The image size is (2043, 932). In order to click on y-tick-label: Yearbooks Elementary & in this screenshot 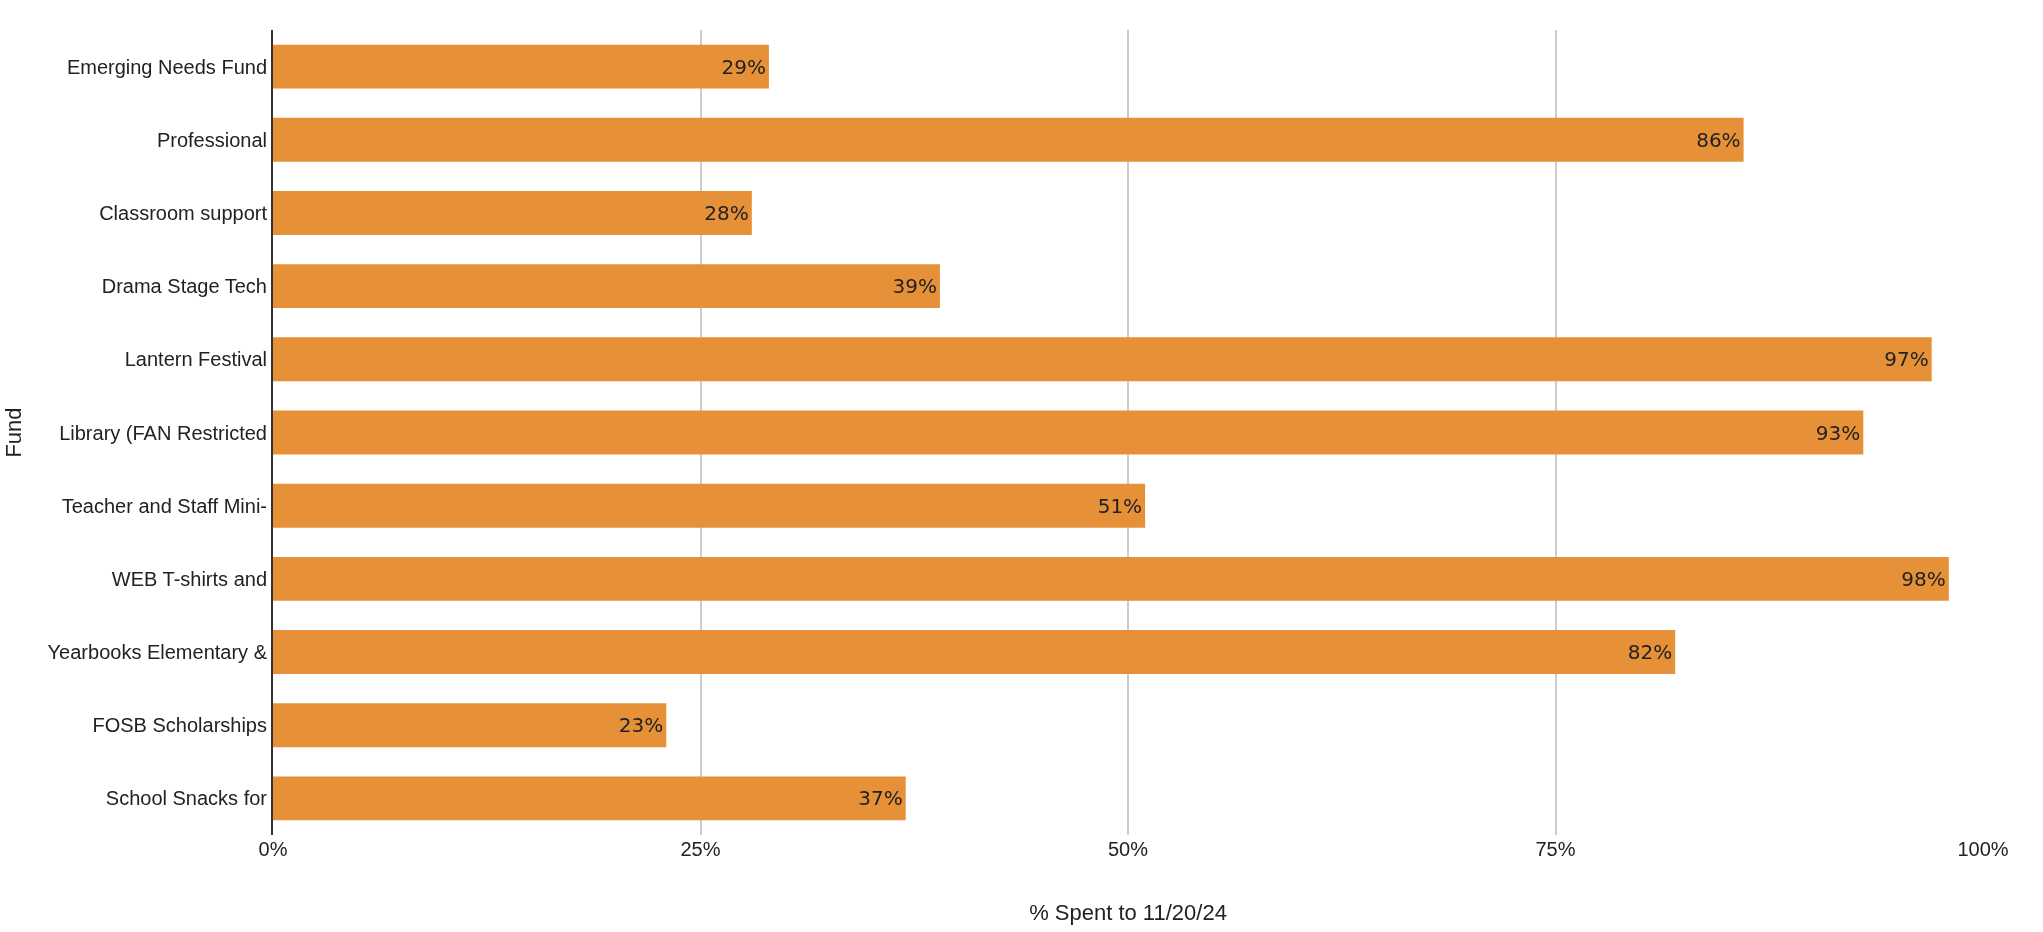, I will do `click(157, 652)`.